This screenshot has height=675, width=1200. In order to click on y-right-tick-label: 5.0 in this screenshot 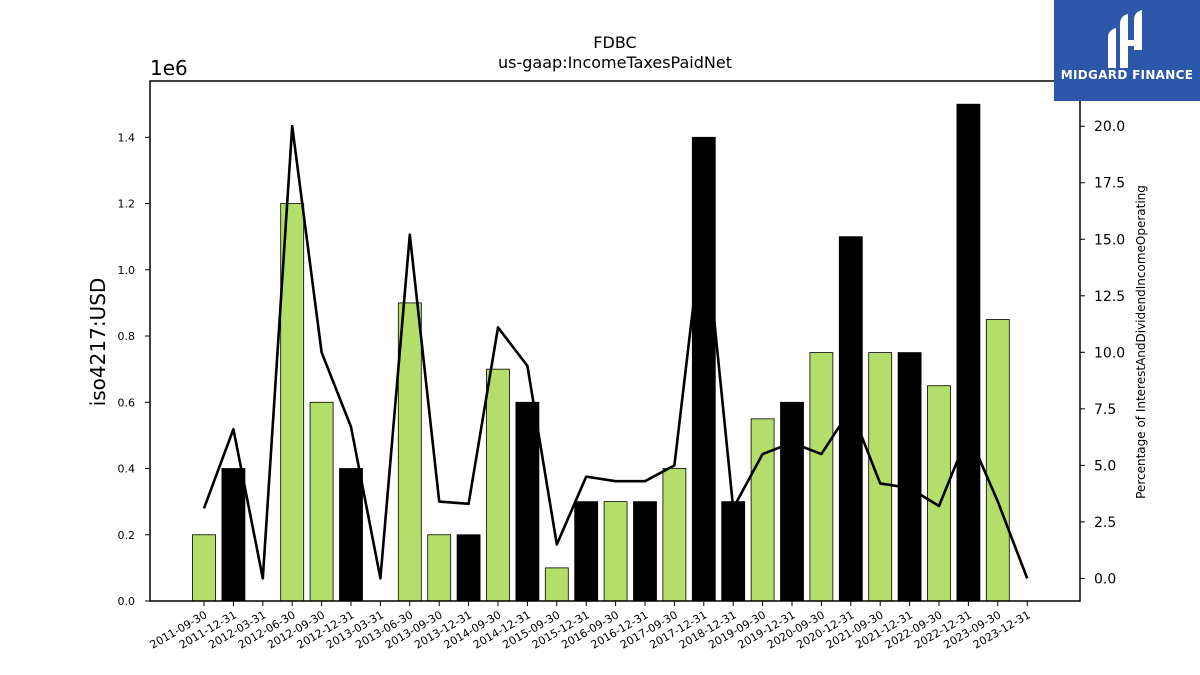, I will do `click(1105, 466)`.